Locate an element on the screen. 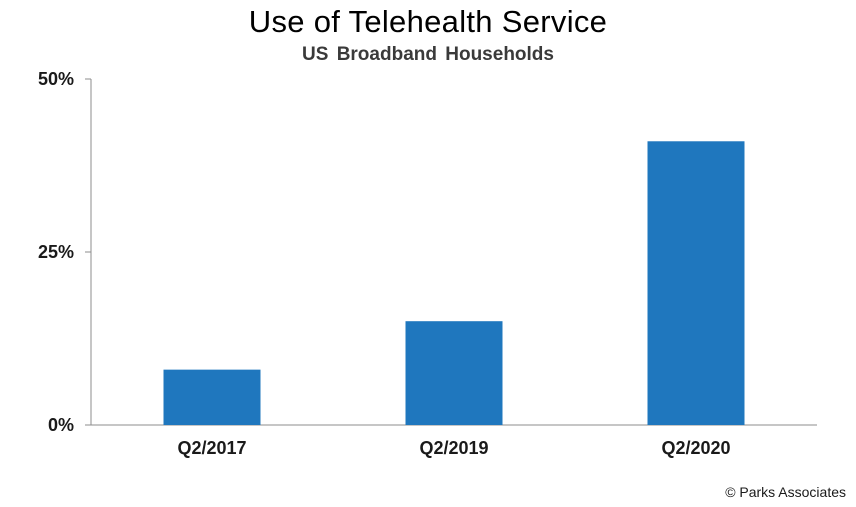 Image resolution: width=856 pixels, height=507 pixels. y-tick-label: 25% is located at coordinates (56, 252).